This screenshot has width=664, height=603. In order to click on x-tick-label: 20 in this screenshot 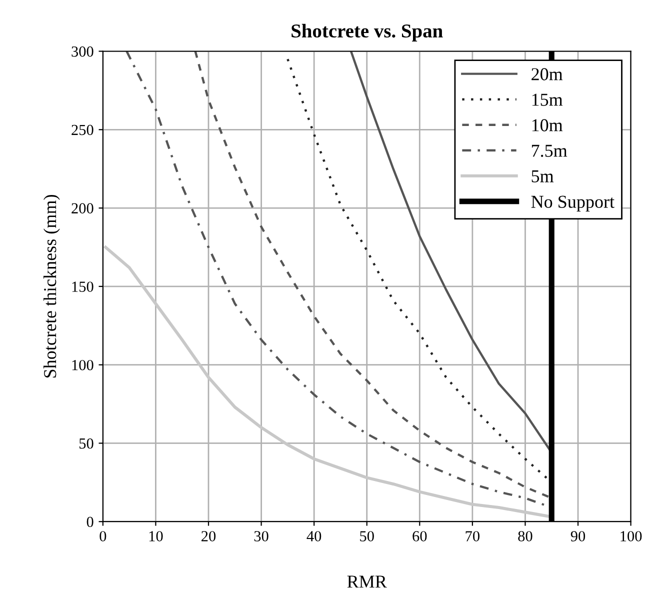, I will do `click(209, 536)`.